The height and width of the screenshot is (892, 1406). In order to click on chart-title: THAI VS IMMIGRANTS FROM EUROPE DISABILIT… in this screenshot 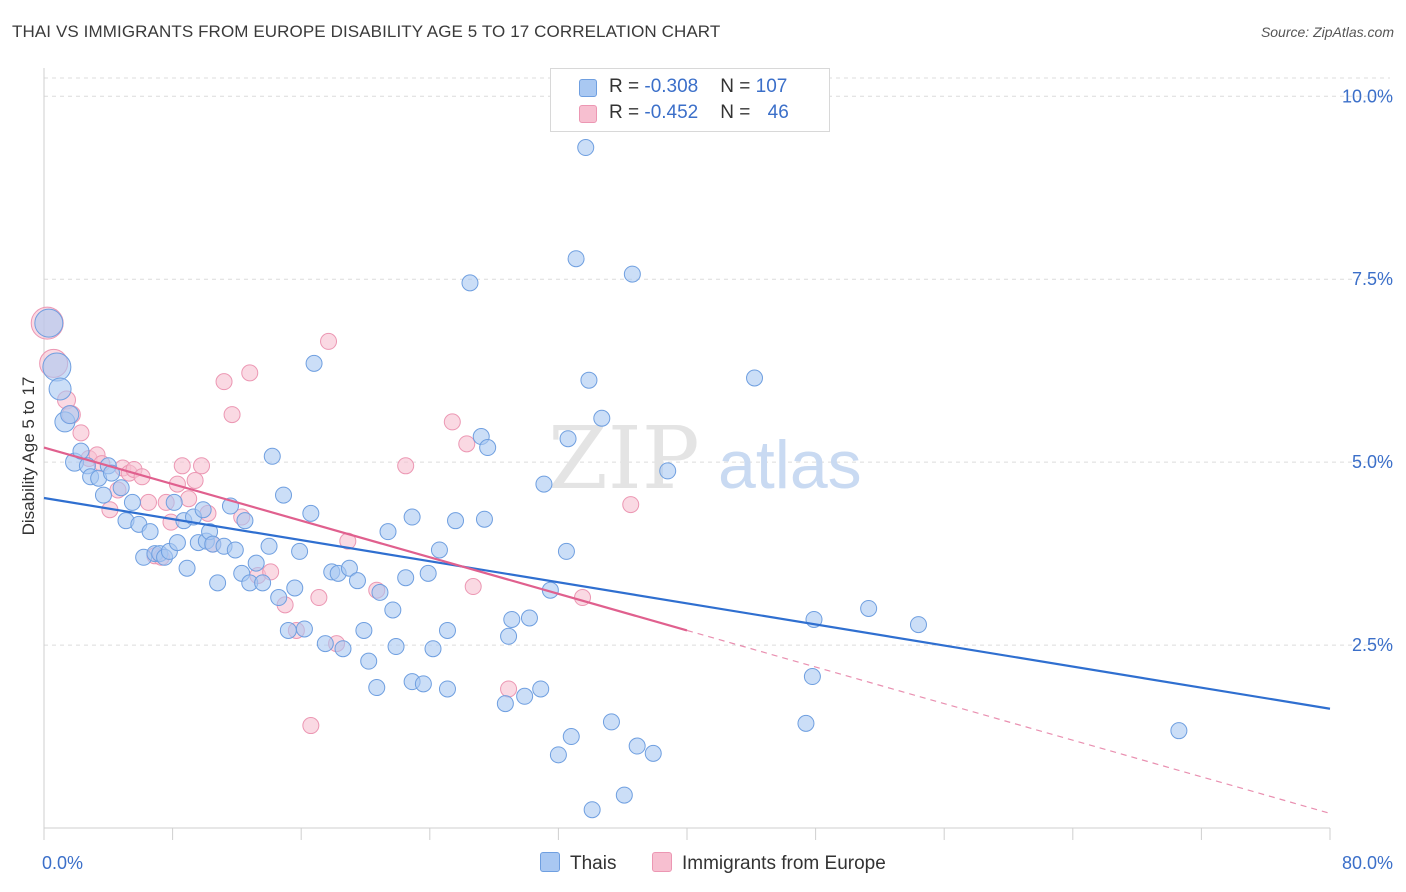, I will do `click(366, 31)`.